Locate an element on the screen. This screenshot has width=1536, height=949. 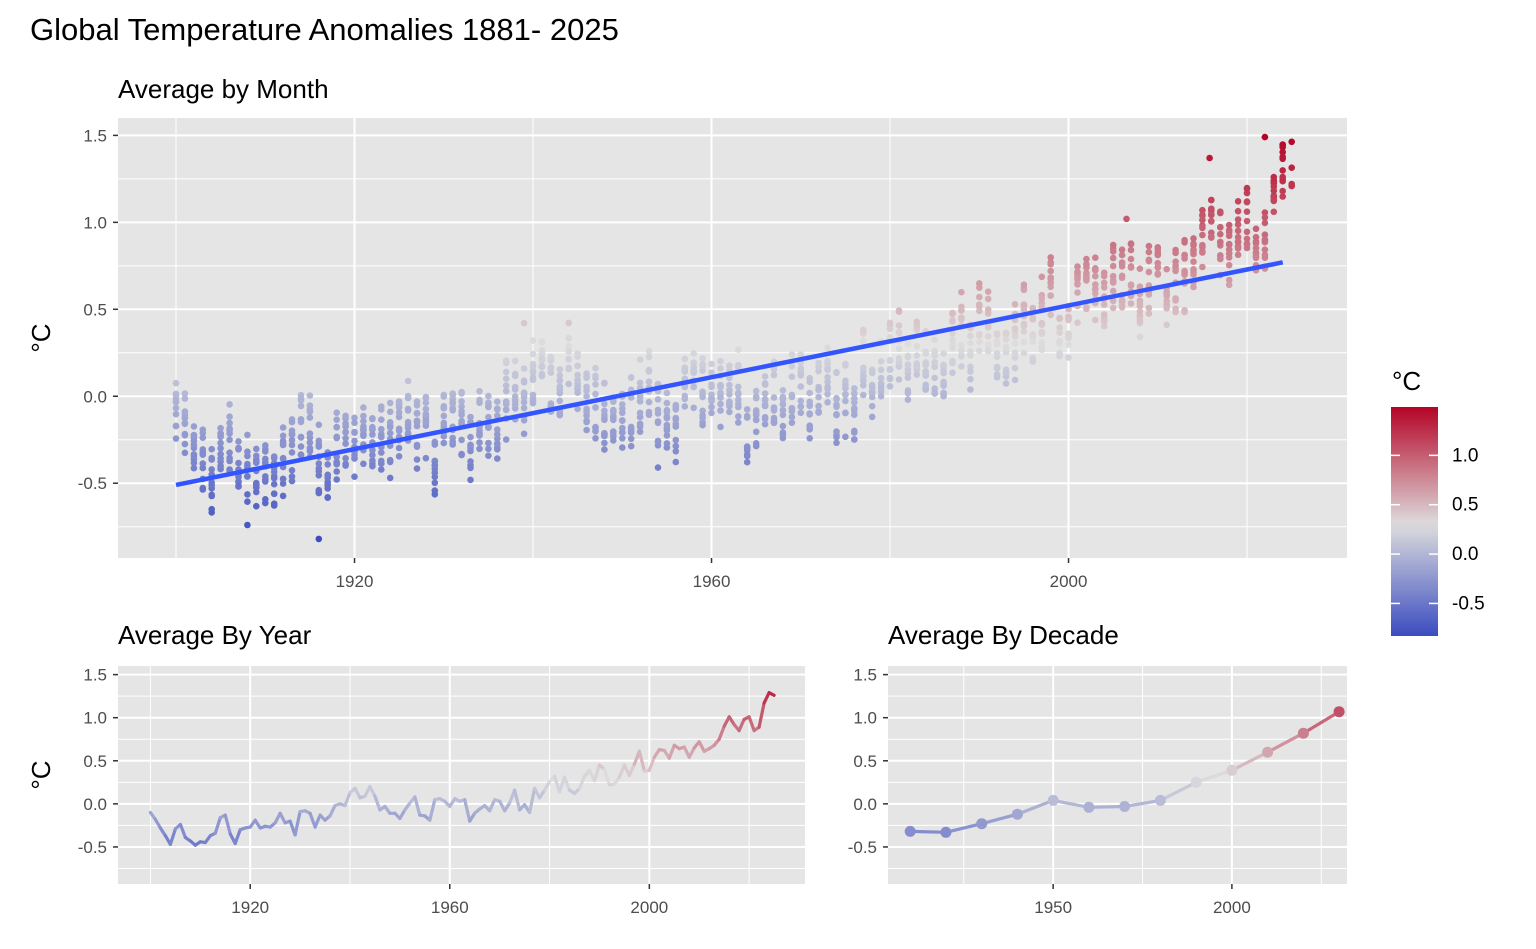
legend-ticks: 1.0 0.5 0.0 -0.5 is located at coordinates (1438, 529).